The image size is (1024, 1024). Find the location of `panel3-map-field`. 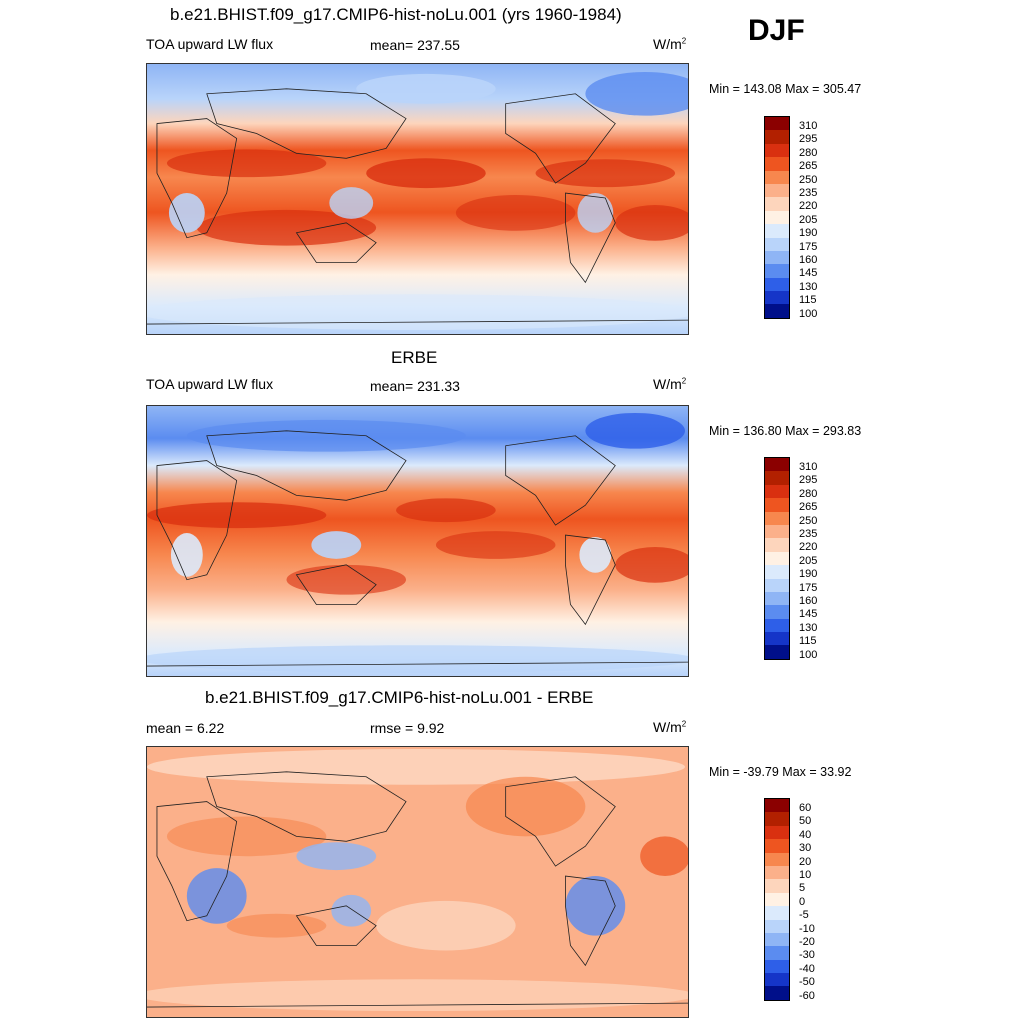

panel3-map-field is located at coordinates (417, 882).